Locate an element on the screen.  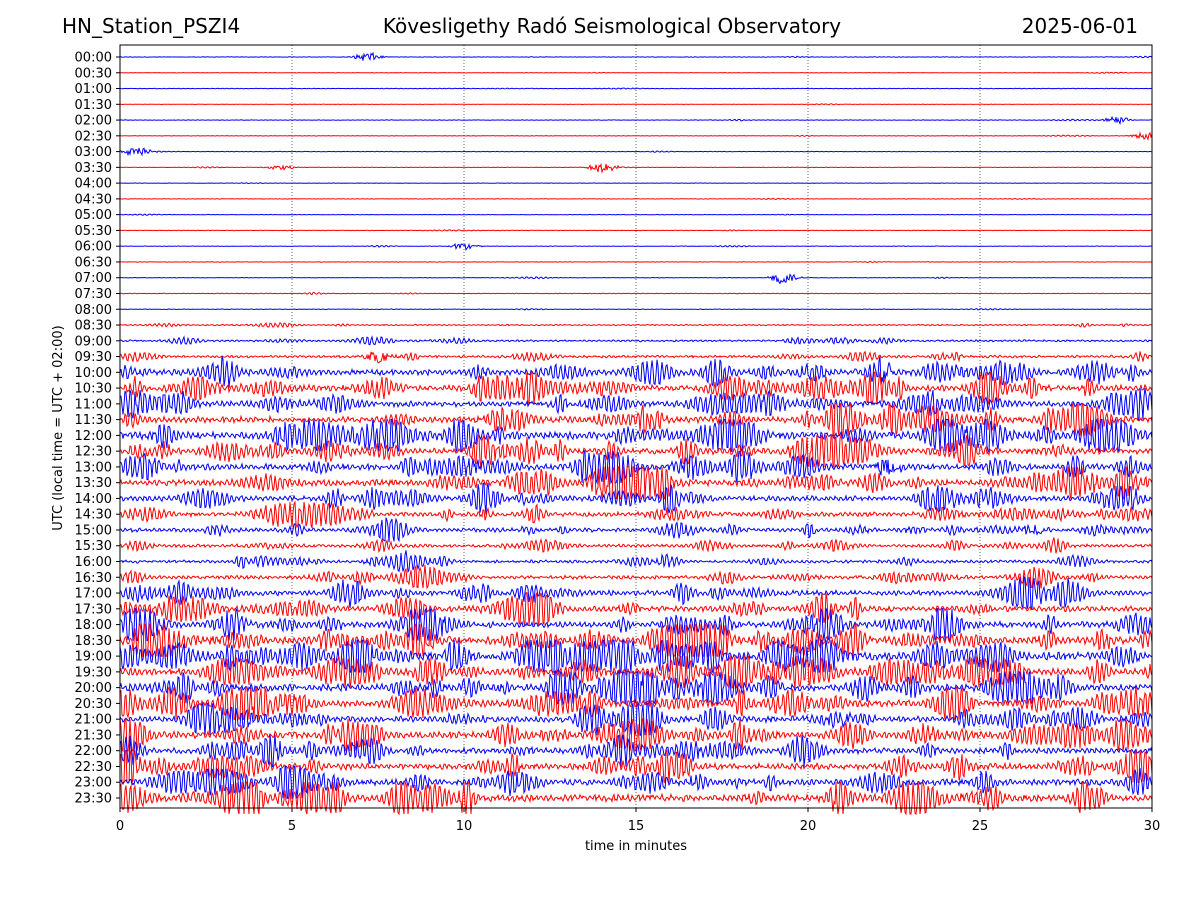
row-label: 03:30 is located at coordinates (93, 168).